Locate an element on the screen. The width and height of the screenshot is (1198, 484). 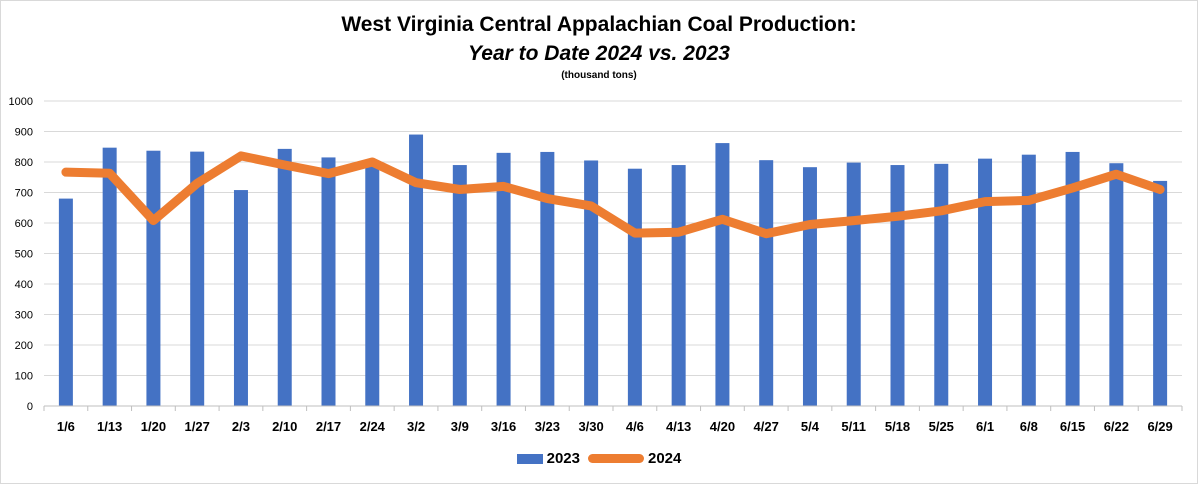
bar-2023-3/9 is located at coordinates (459, 285).